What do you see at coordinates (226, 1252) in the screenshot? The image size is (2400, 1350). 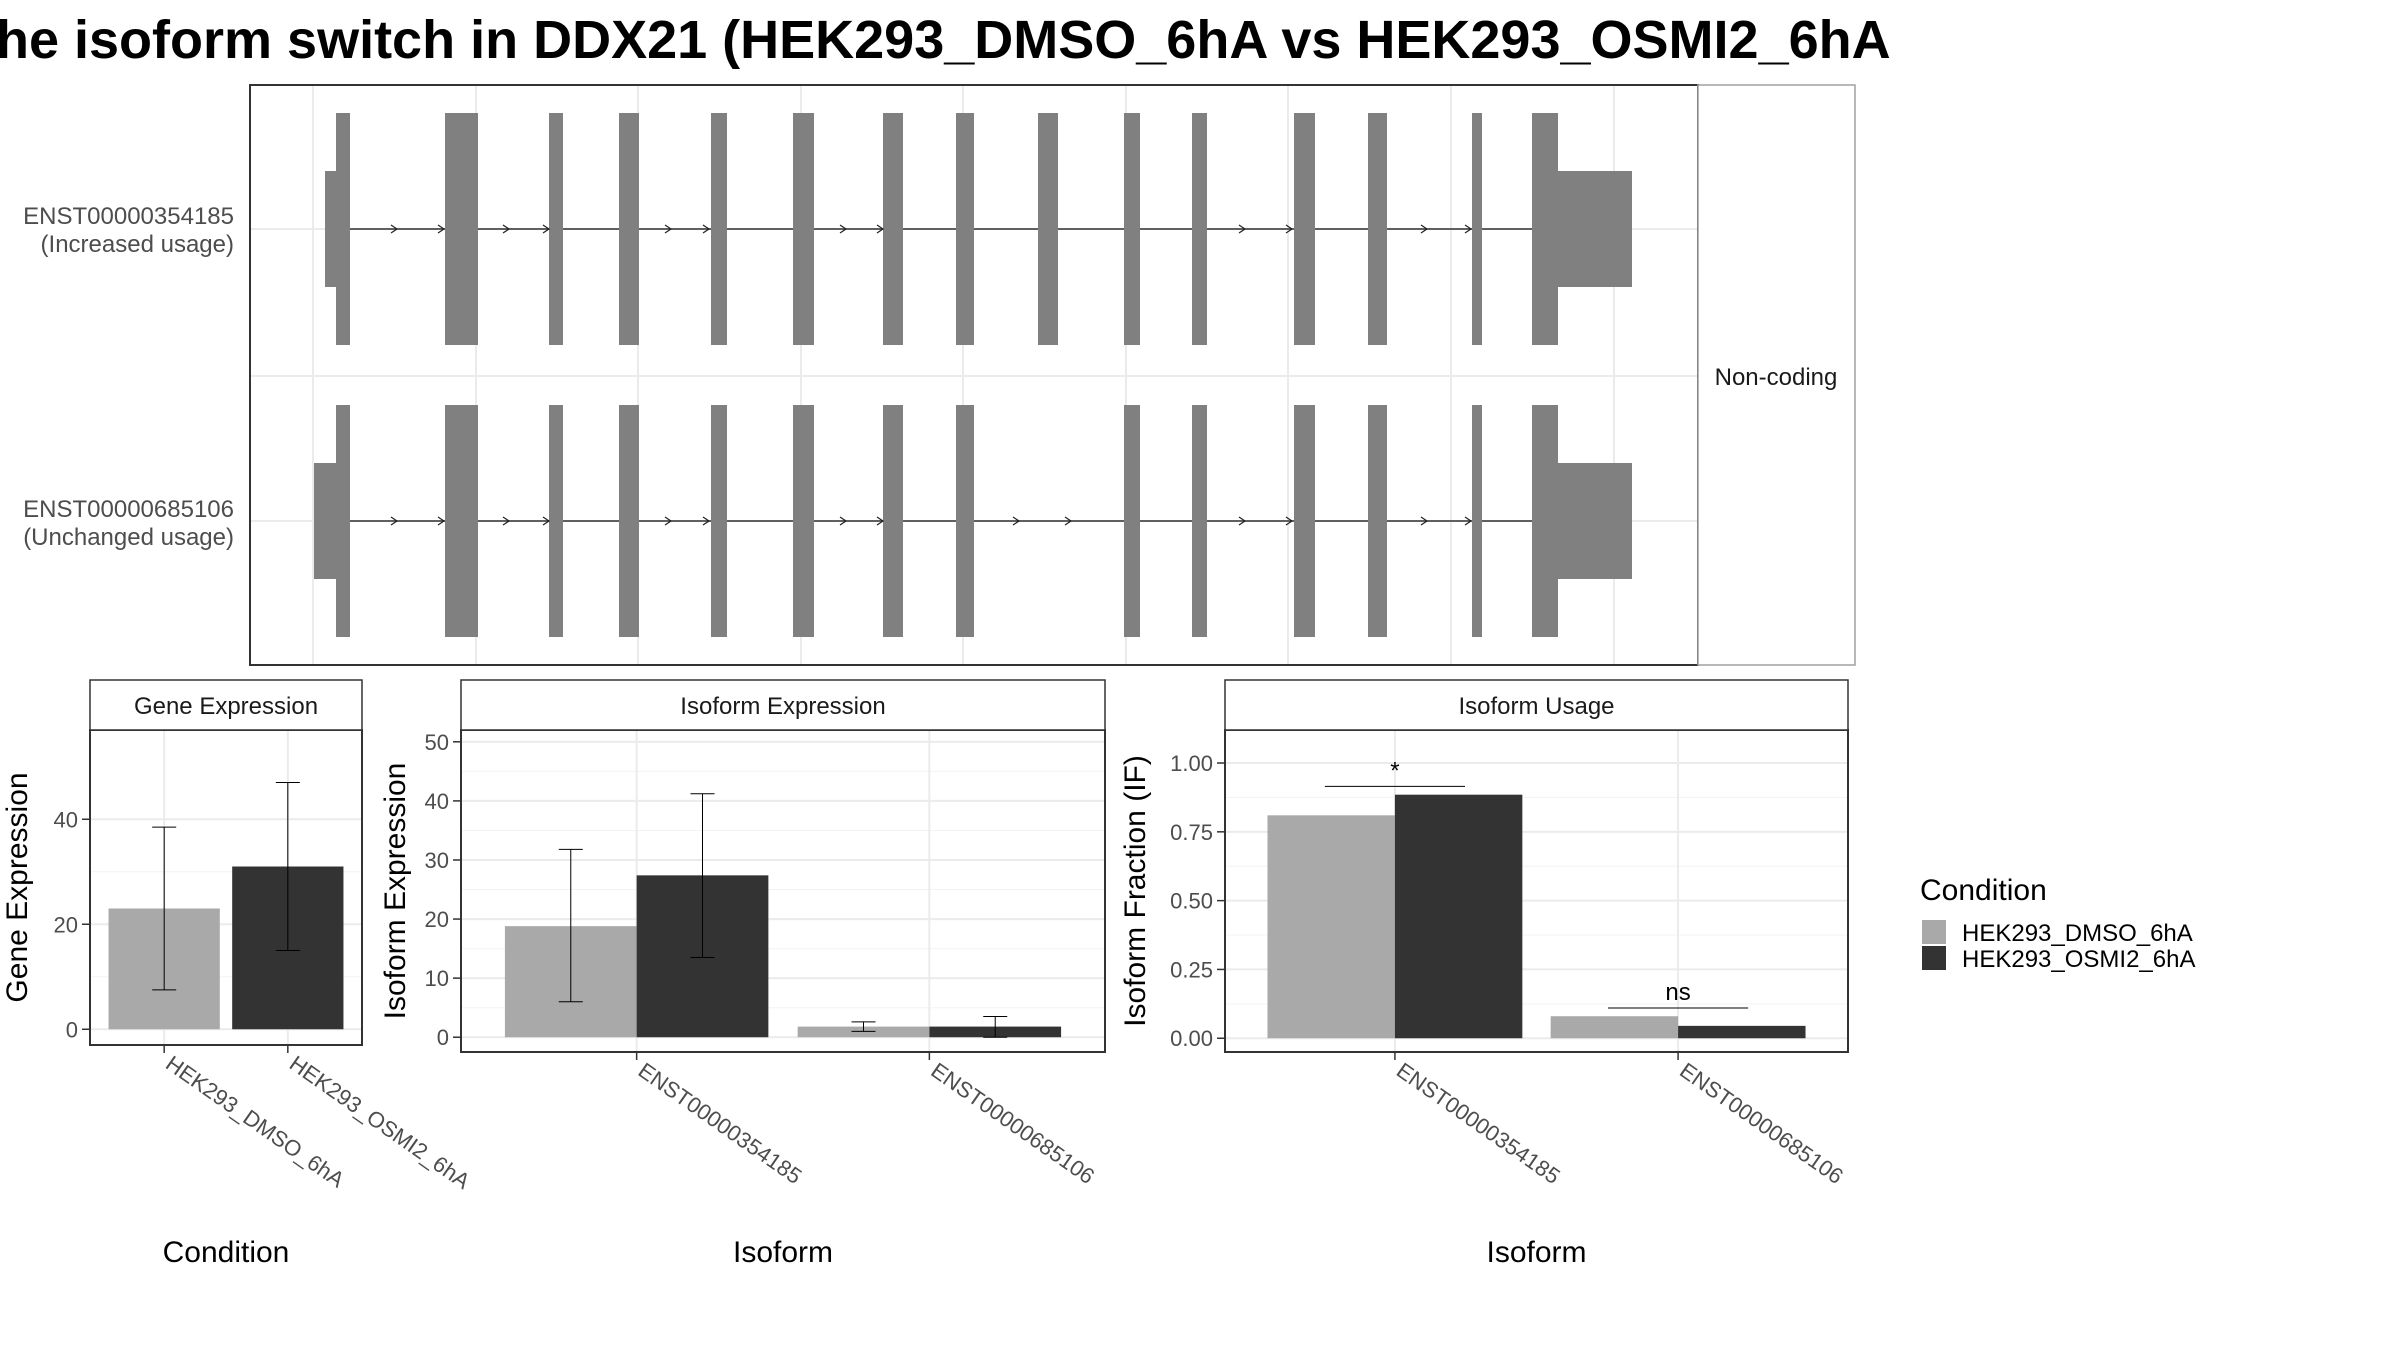 I see `x-axis-title: Condition` at bounding box center [226, 1252].